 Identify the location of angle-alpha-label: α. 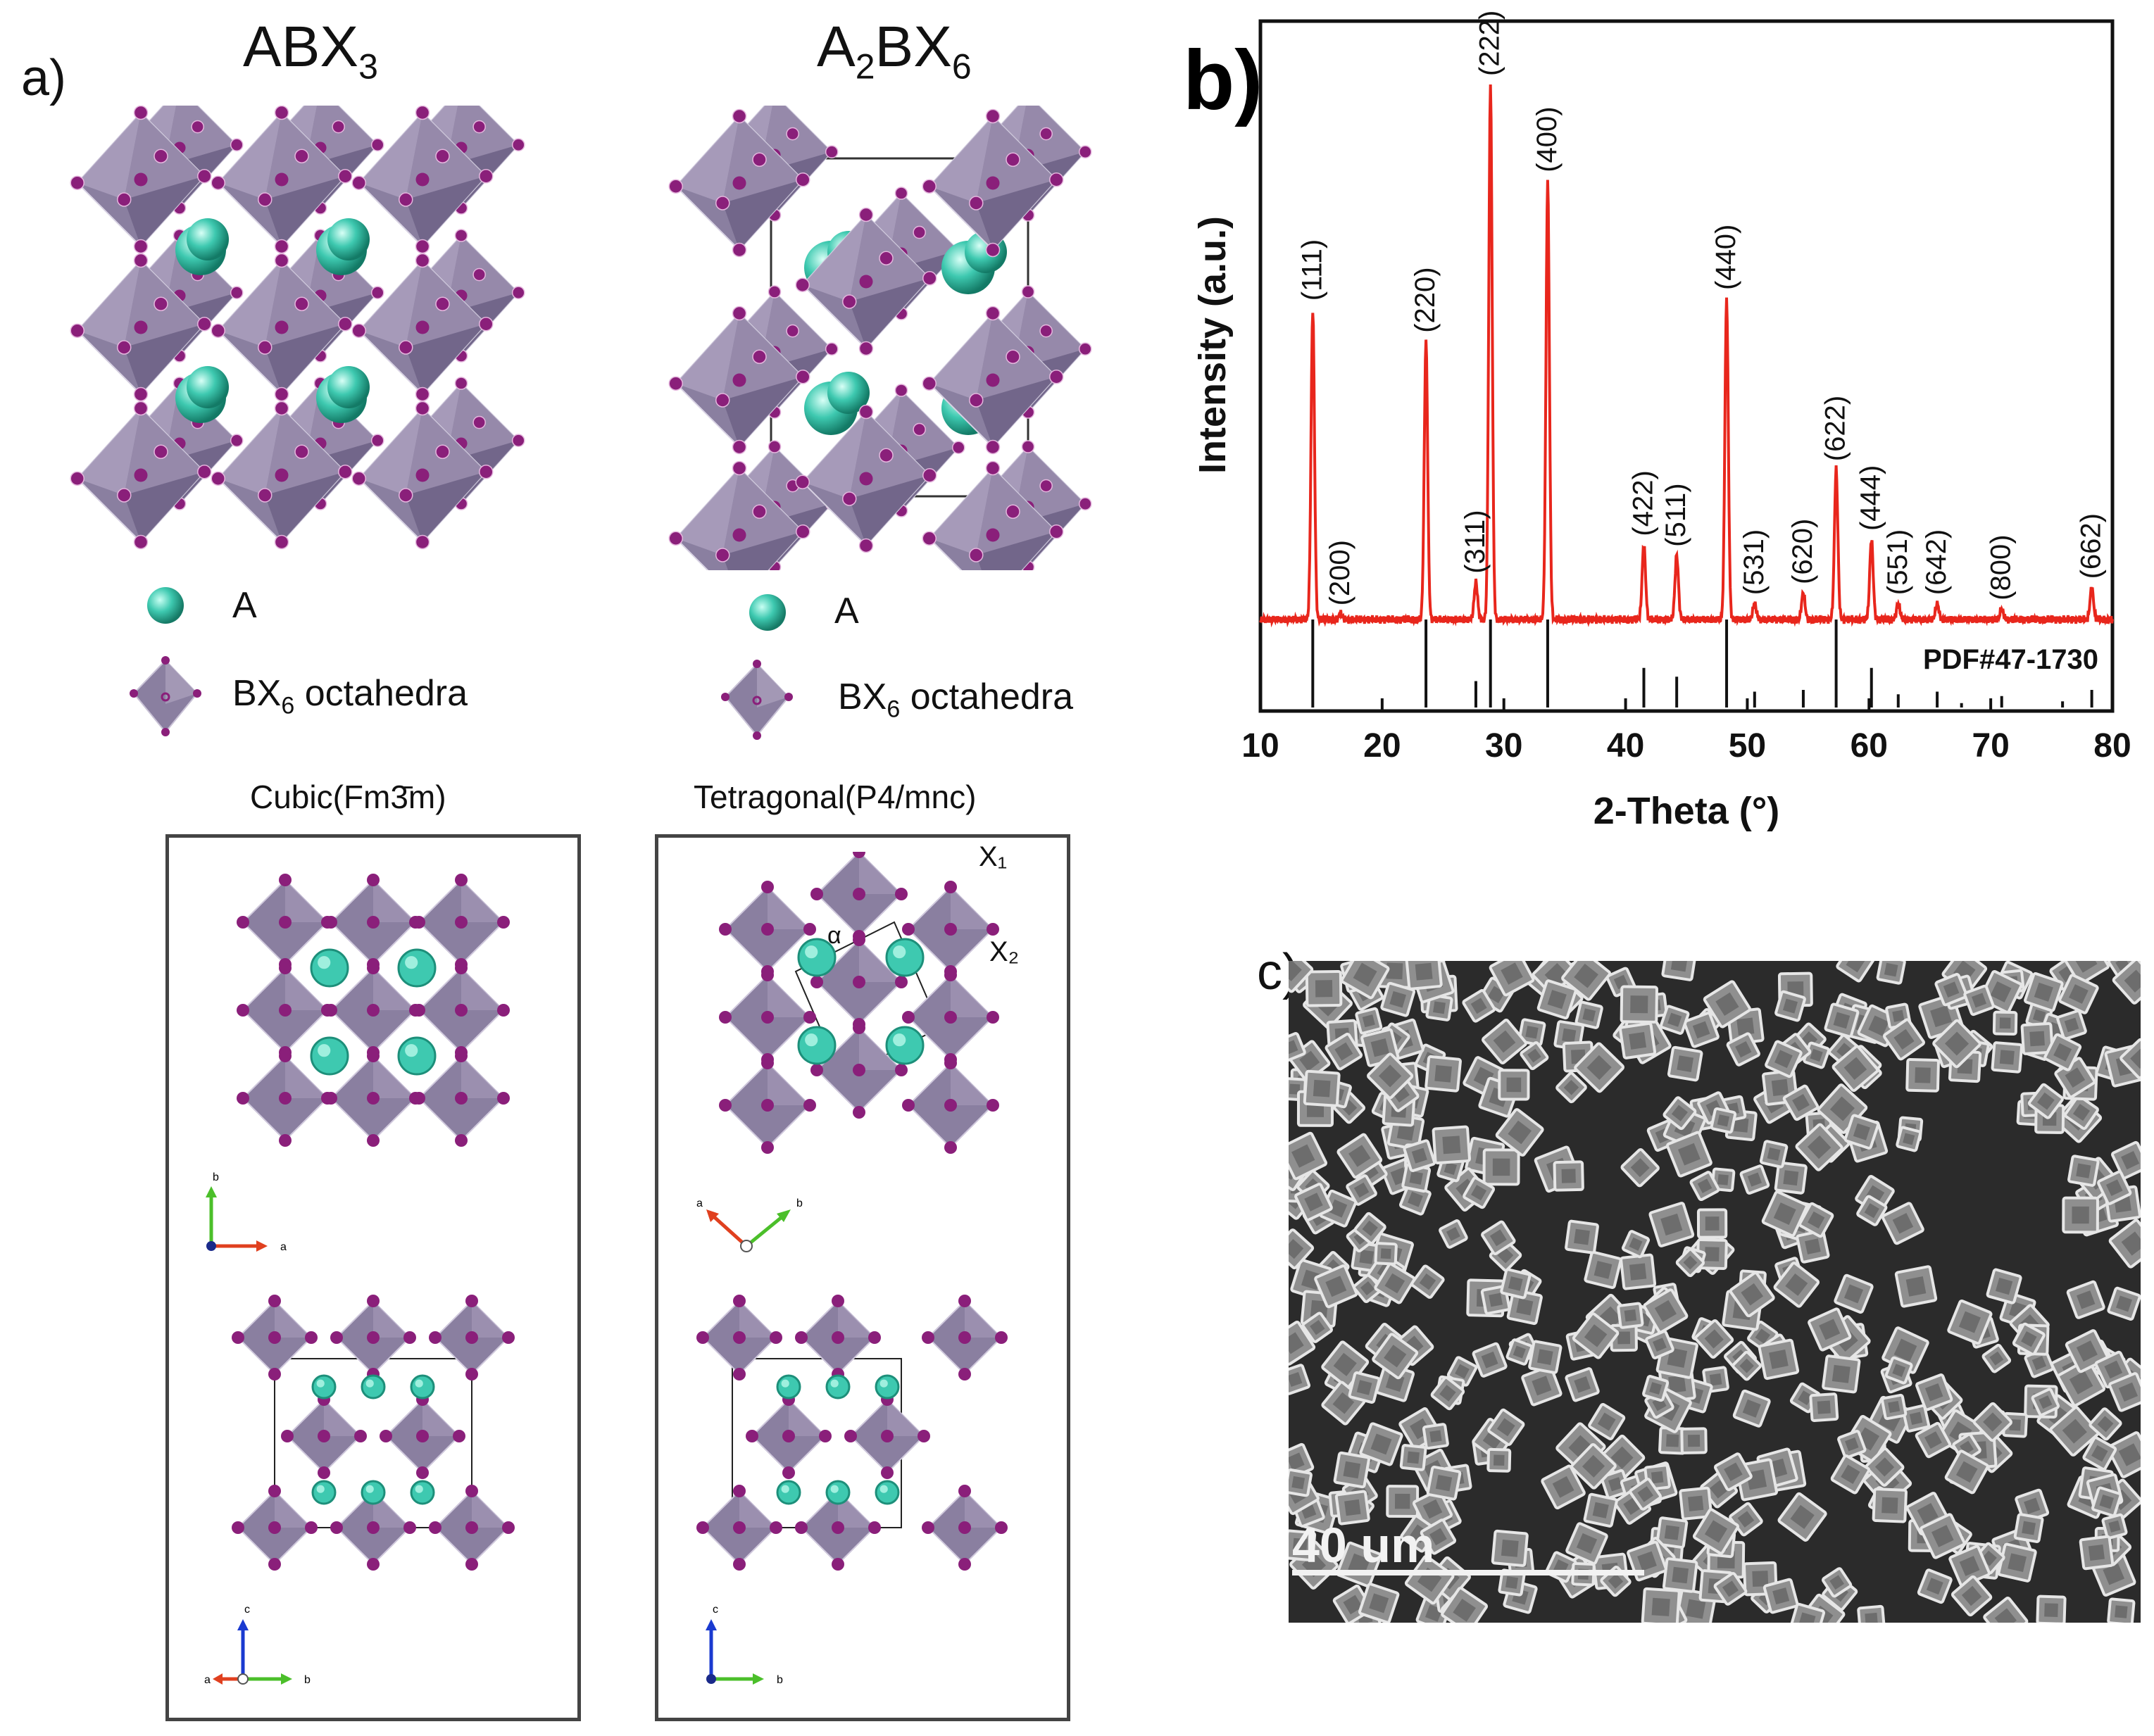
(834, 935).